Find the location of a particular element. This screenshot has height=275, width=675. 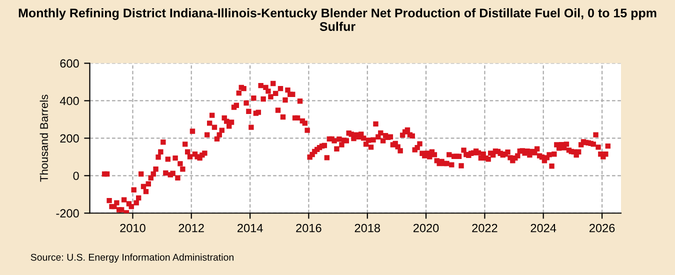

y-tick-label: 600 is located at coordinates (69, 63).